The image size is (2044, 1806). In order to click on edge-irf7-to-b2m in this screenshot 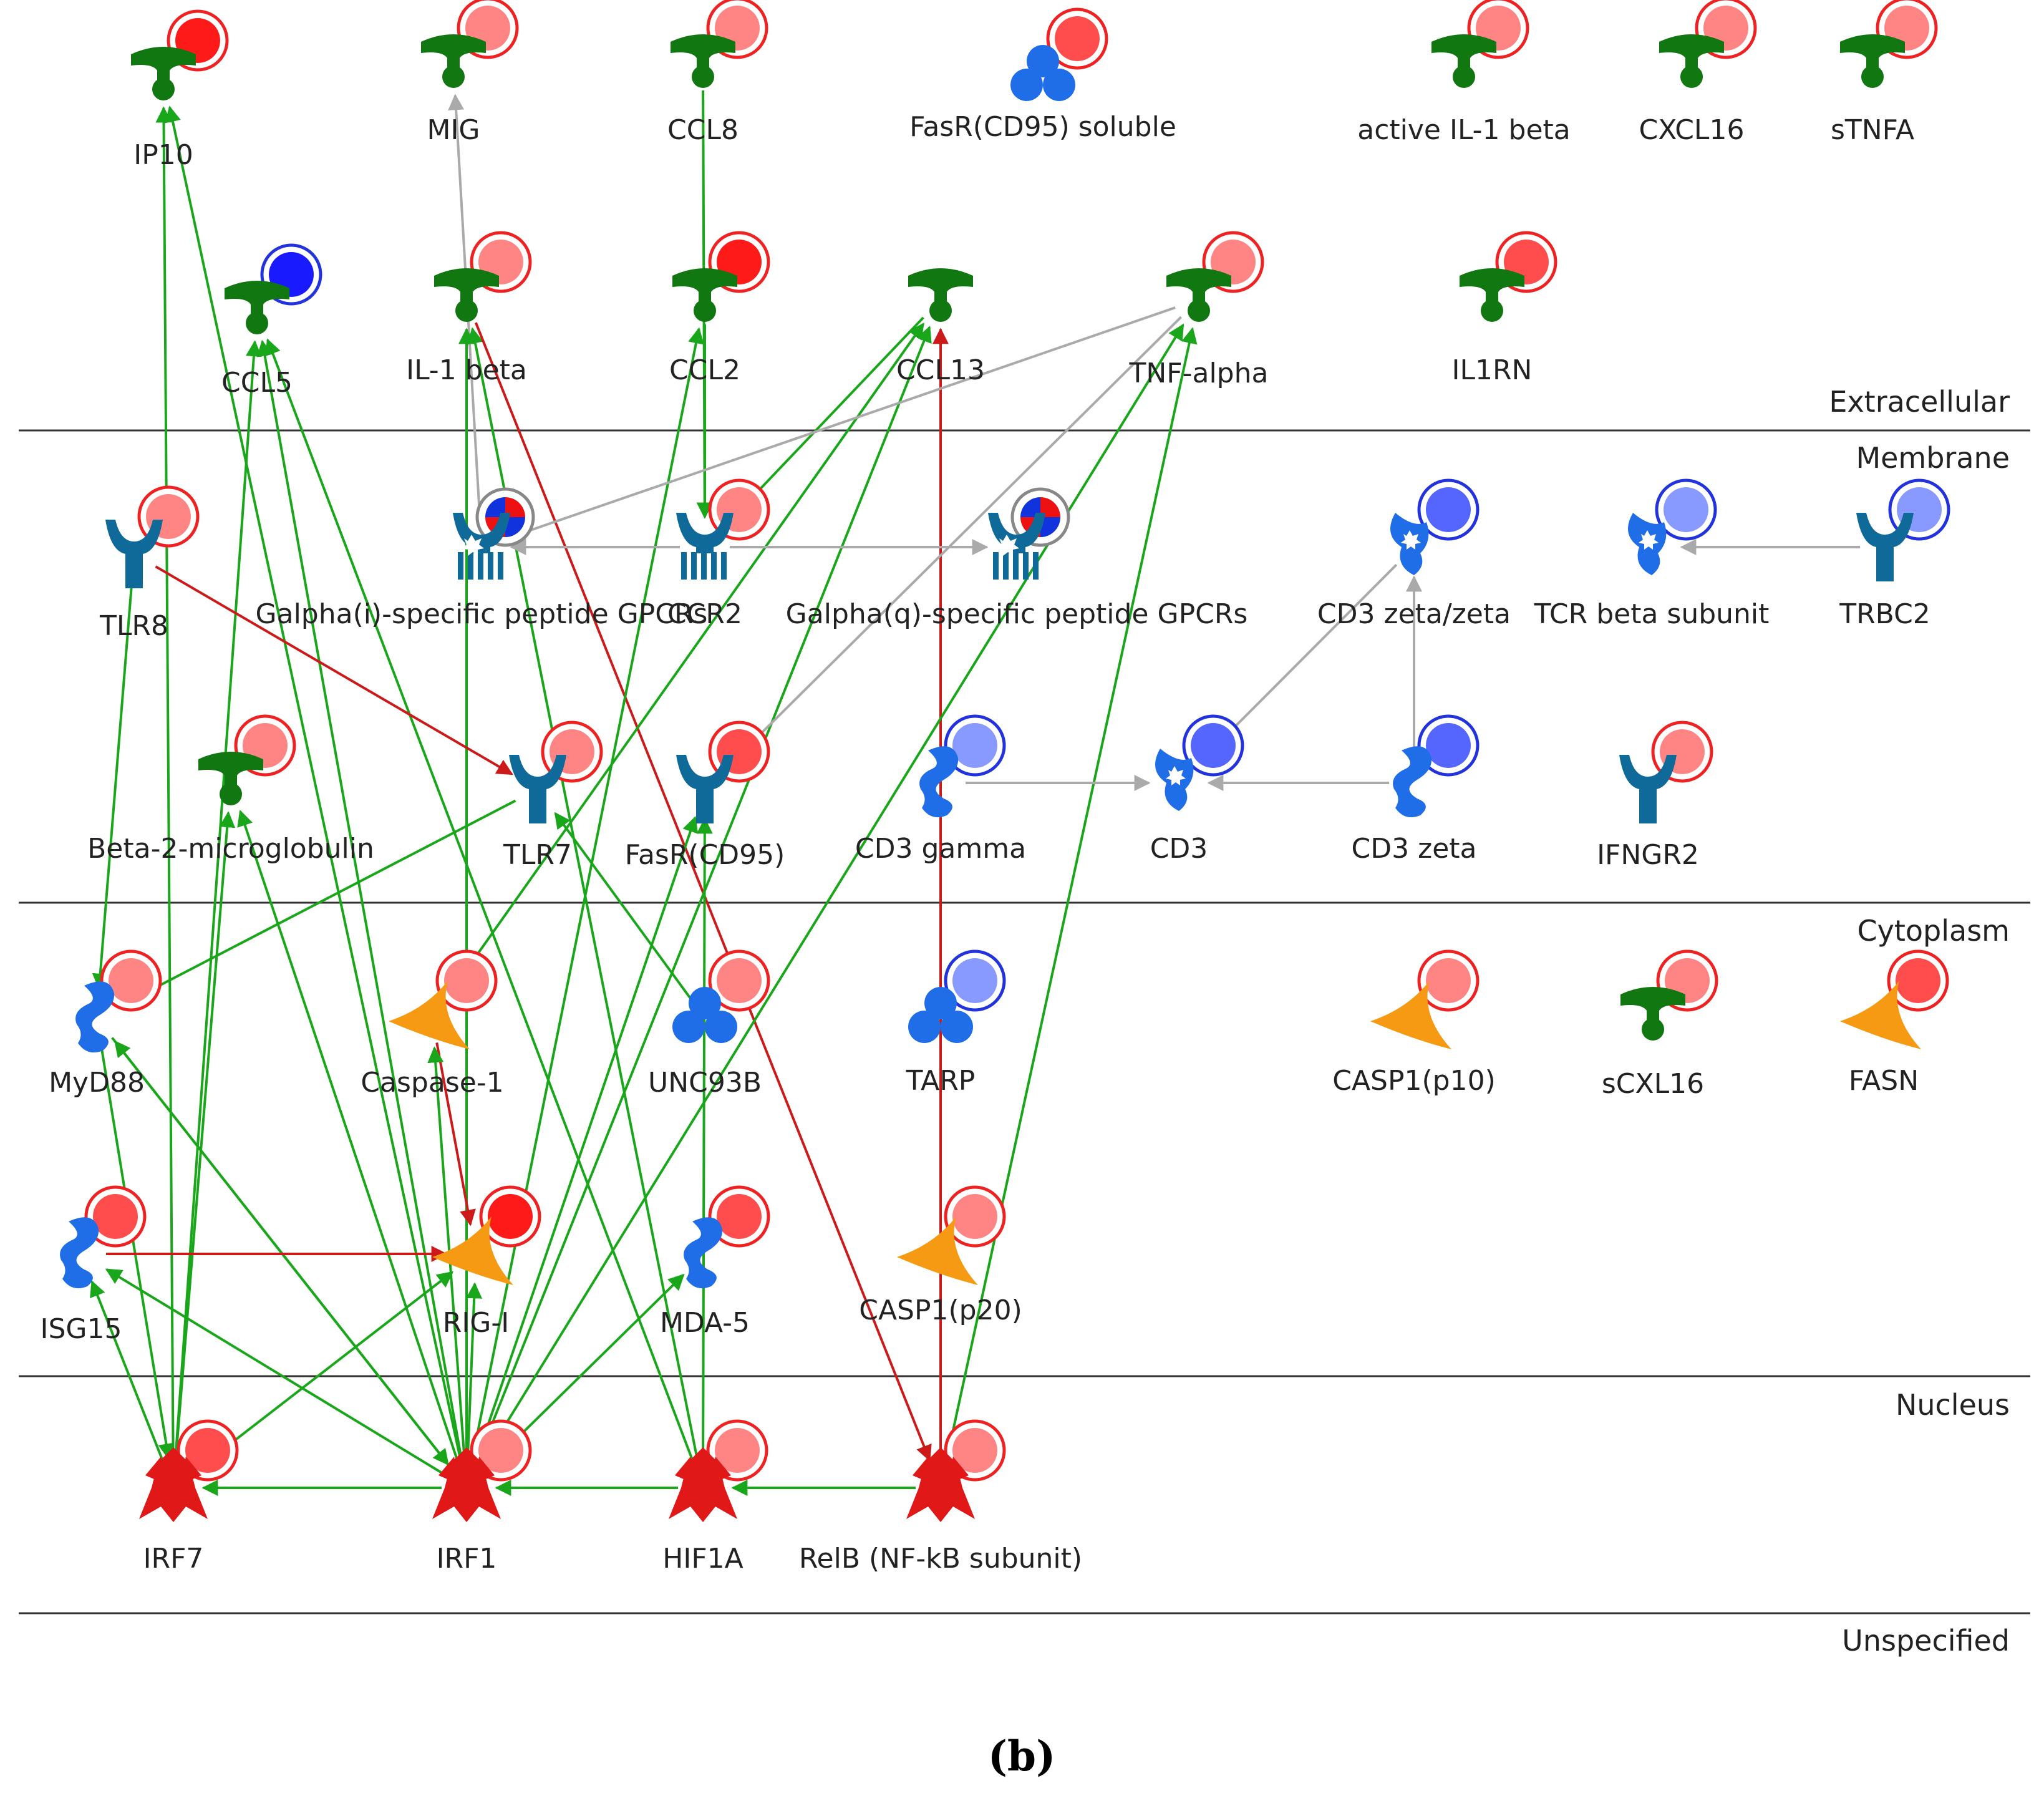, I will do `click(205, 1137)`.